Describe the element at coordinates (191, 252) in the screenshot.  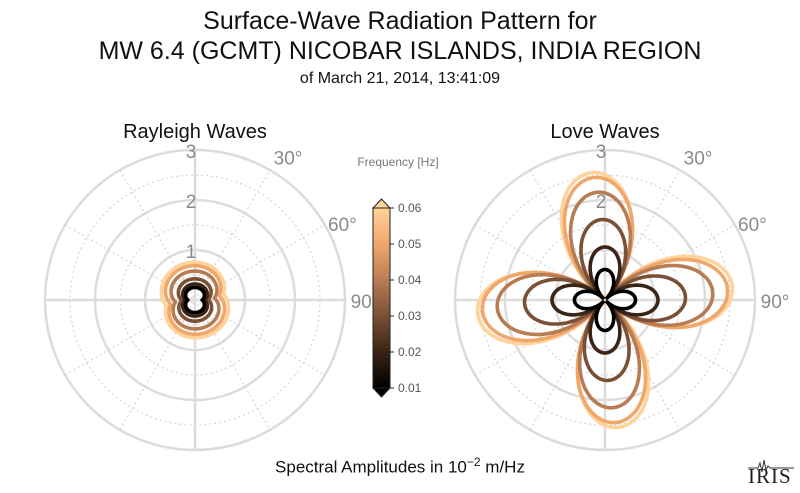
I see `radial-tick-label: 1` at that location.